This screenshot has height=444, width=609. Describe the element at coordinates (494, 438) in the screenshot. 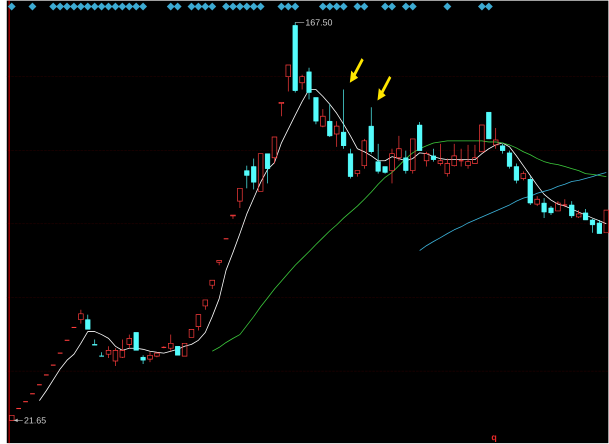

I see `annotation: q` at that location.